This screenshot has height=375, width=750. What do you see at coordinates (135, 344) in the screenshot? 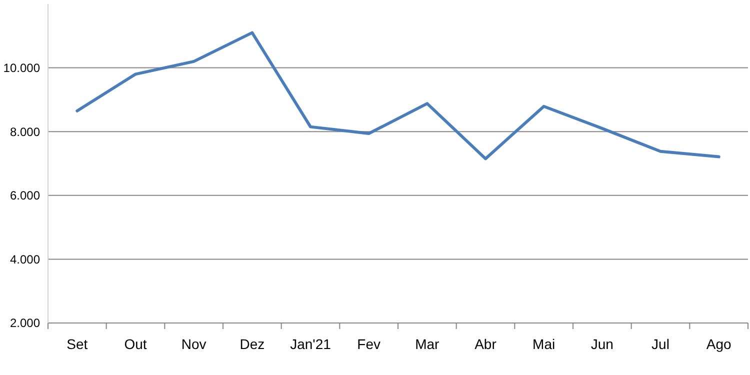
I see `x-tick-label: Out` at bounding box center [135, 344].